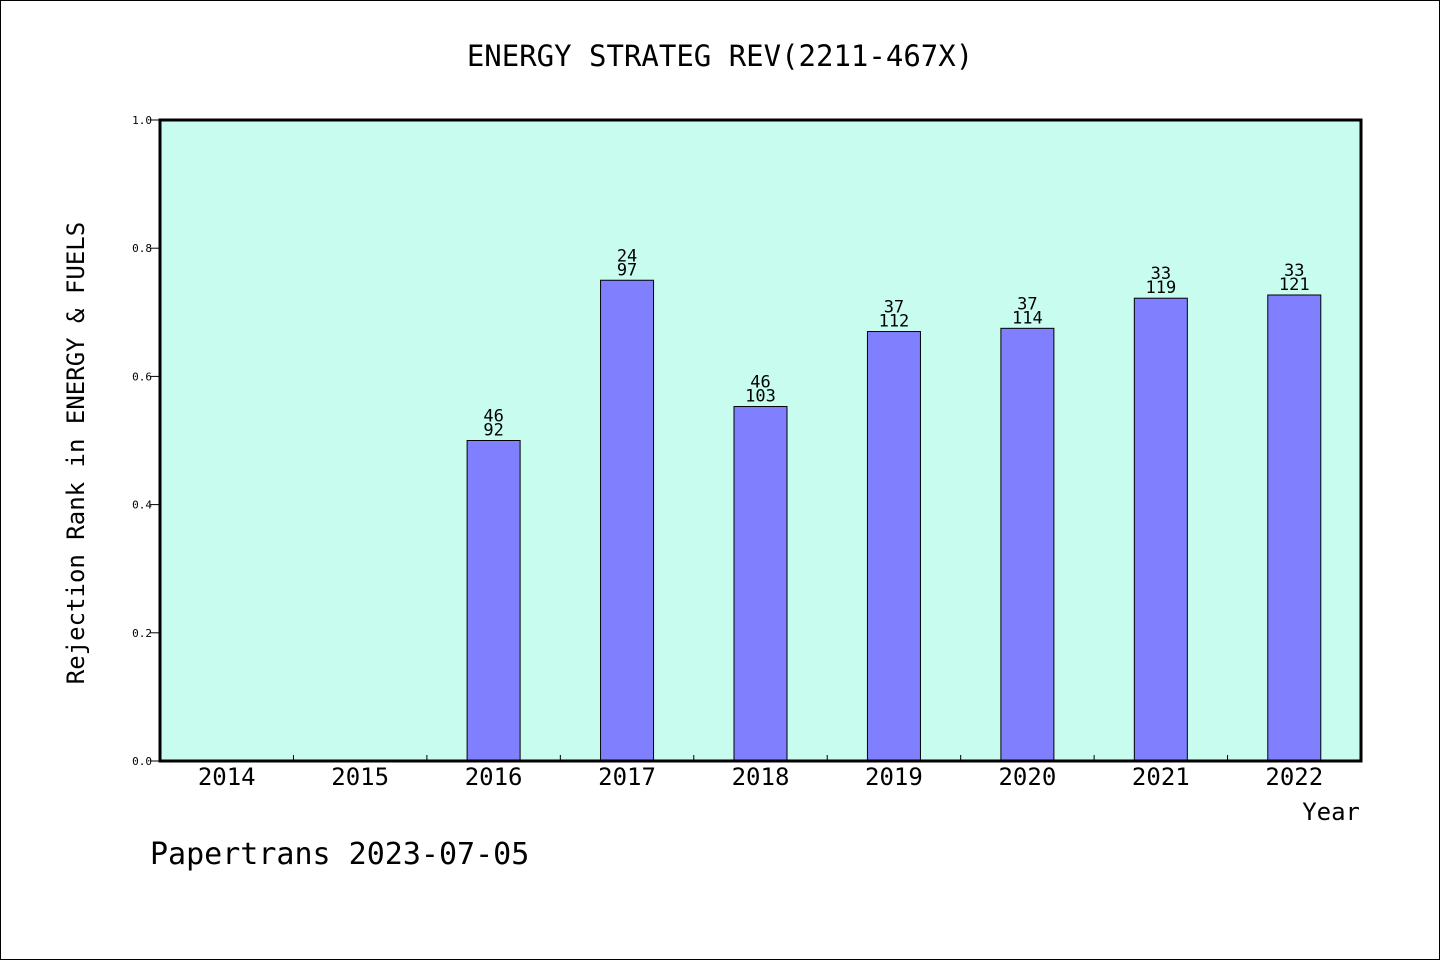 The width and height of the screenshot is (1440, 960). What do you see at coordinates (360, 777) in the screenshot?
I see `x-tick-label-2015: 2015` at bounding box center [360, 777].